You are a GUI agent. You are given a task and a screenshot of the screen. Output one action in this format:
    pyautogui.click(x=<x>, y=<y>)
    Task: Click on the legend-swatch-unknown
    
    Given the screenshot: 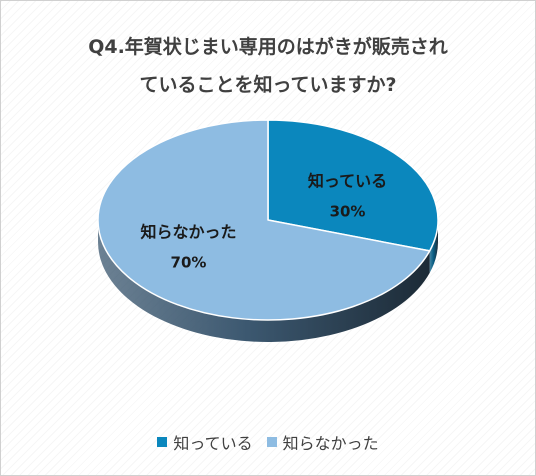 What is the action you would take?
    pyautogui.click(x=271, y=442)
    